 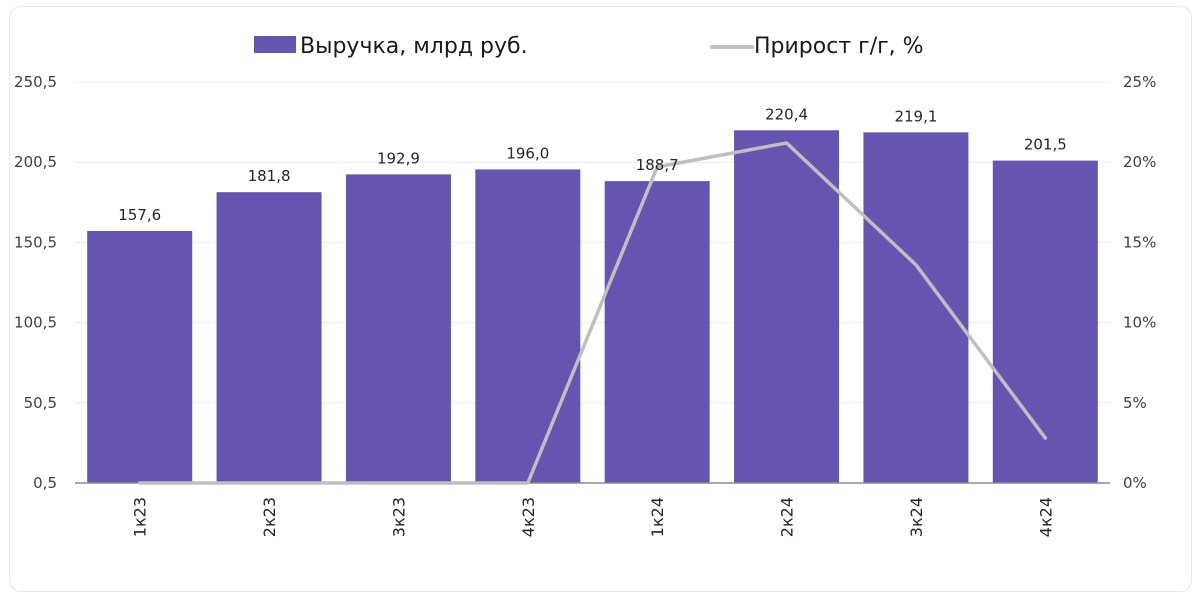 What do you see at coordinates (139, 215) in the screenshot?
I see `bar-value-label: 157,6` at bounding box center [139, 215].